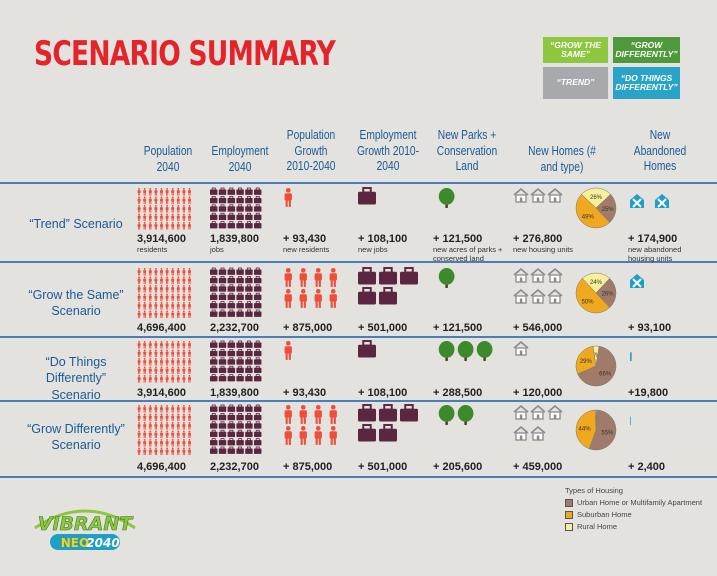  Describe the element at coordinates (588, 218) in the screenshot. I see `pie-label: 49%` at that location.